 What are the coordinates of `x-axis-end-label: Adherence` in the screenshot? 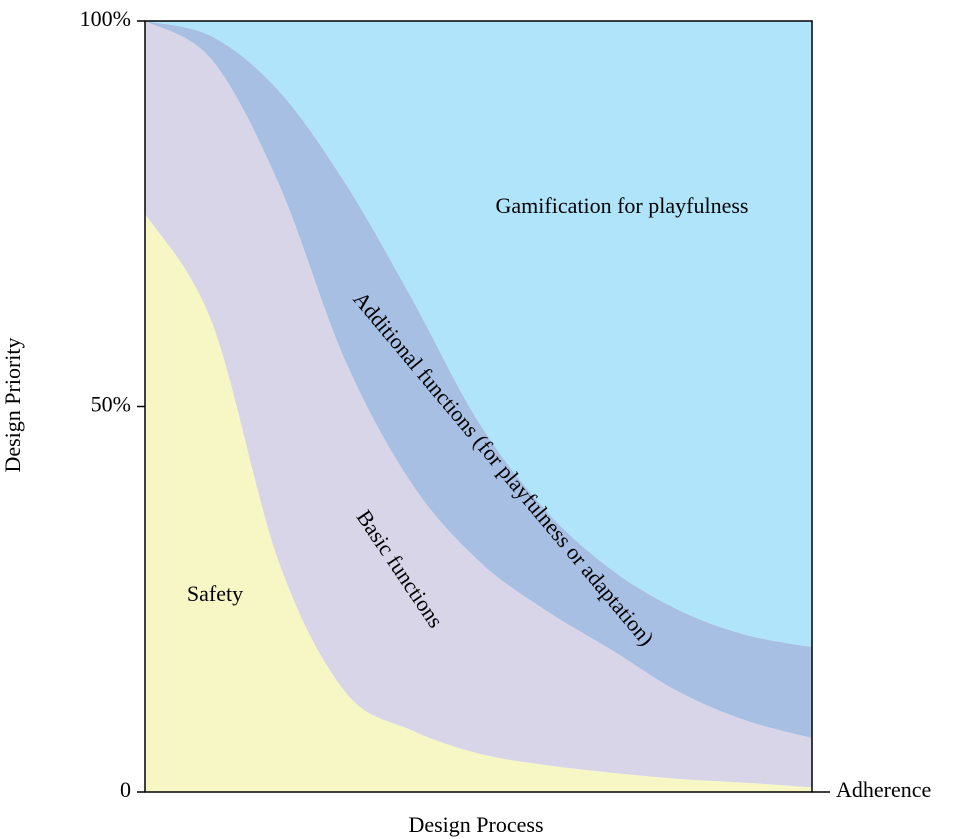 It's located at (883, 789).